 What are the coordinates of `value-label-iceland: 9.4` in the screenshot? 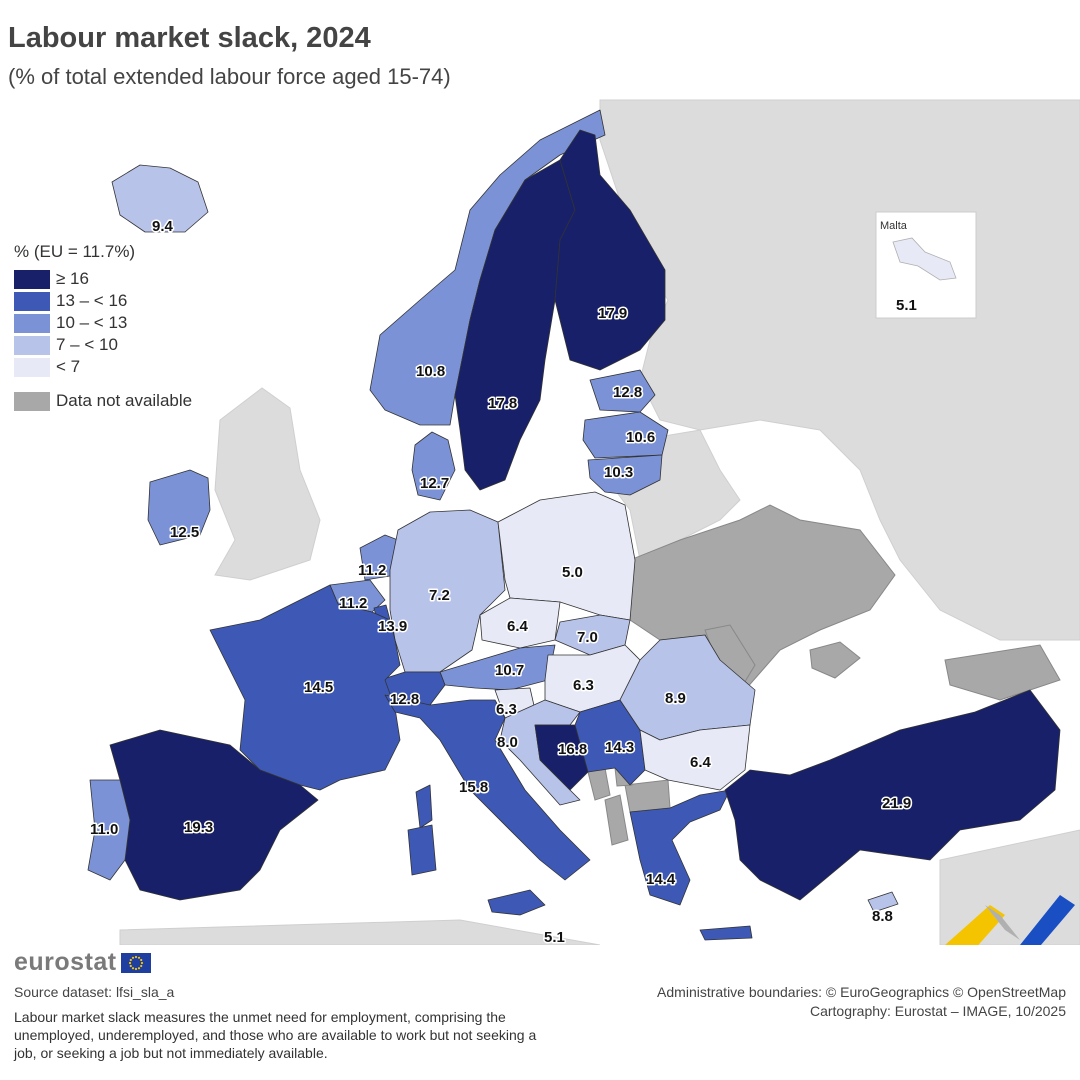 It's located at (163, 226).